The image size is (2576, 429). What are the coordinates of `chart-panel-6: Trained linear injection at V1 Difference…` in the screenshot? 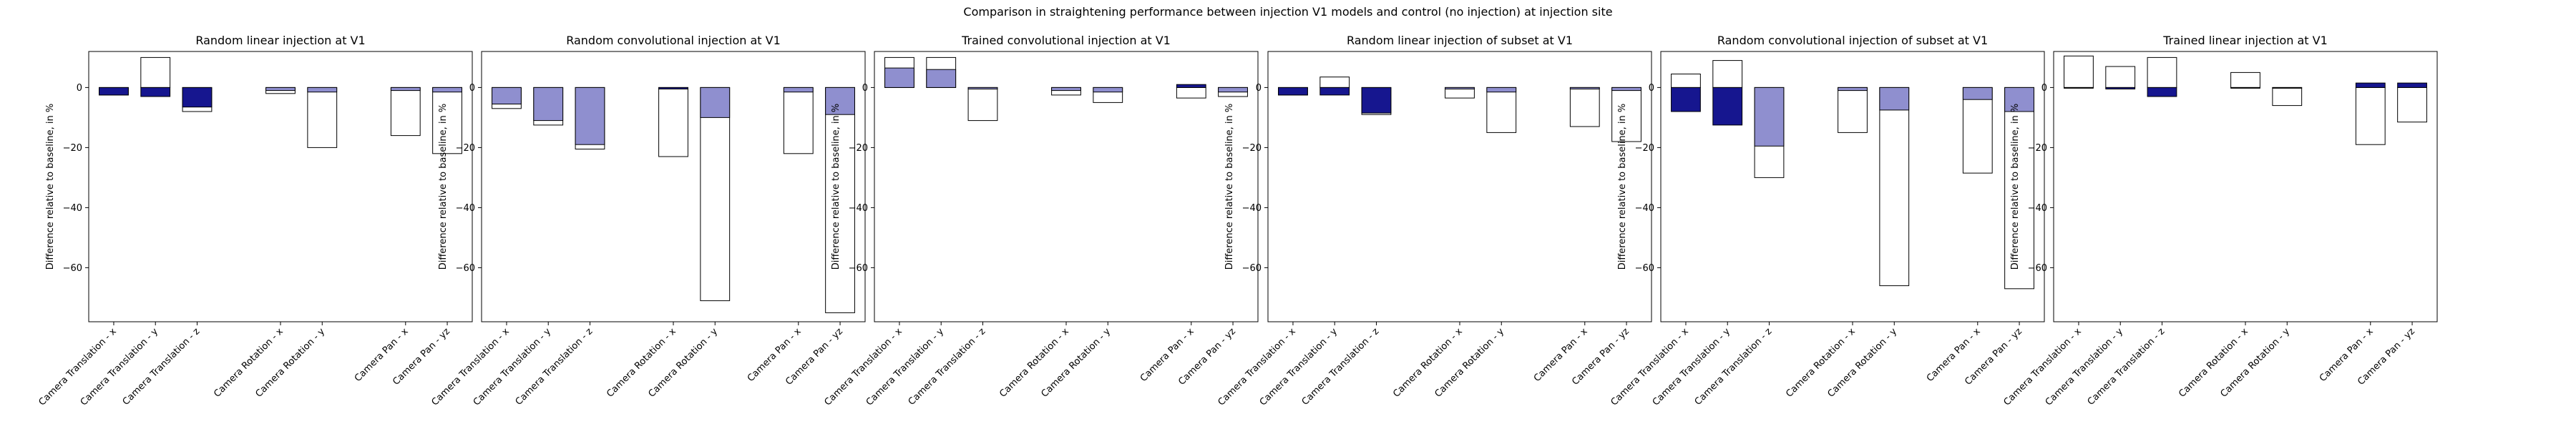 It's located at (2219, 221).